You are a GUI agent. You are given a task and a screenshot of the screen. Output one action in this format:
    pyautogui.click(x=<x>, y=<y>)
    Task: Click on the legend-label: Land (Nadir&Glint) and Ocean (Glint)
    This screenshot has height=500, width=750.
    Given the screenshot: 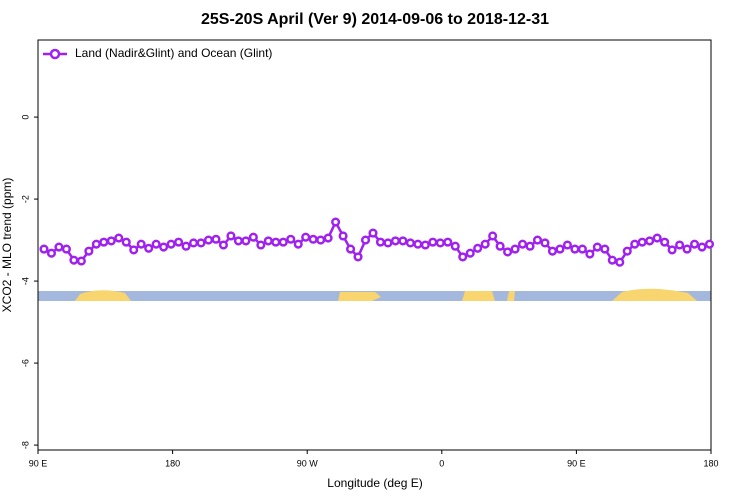 What is the action you would take?
    pyautogui.click(x=173, y=53)
    